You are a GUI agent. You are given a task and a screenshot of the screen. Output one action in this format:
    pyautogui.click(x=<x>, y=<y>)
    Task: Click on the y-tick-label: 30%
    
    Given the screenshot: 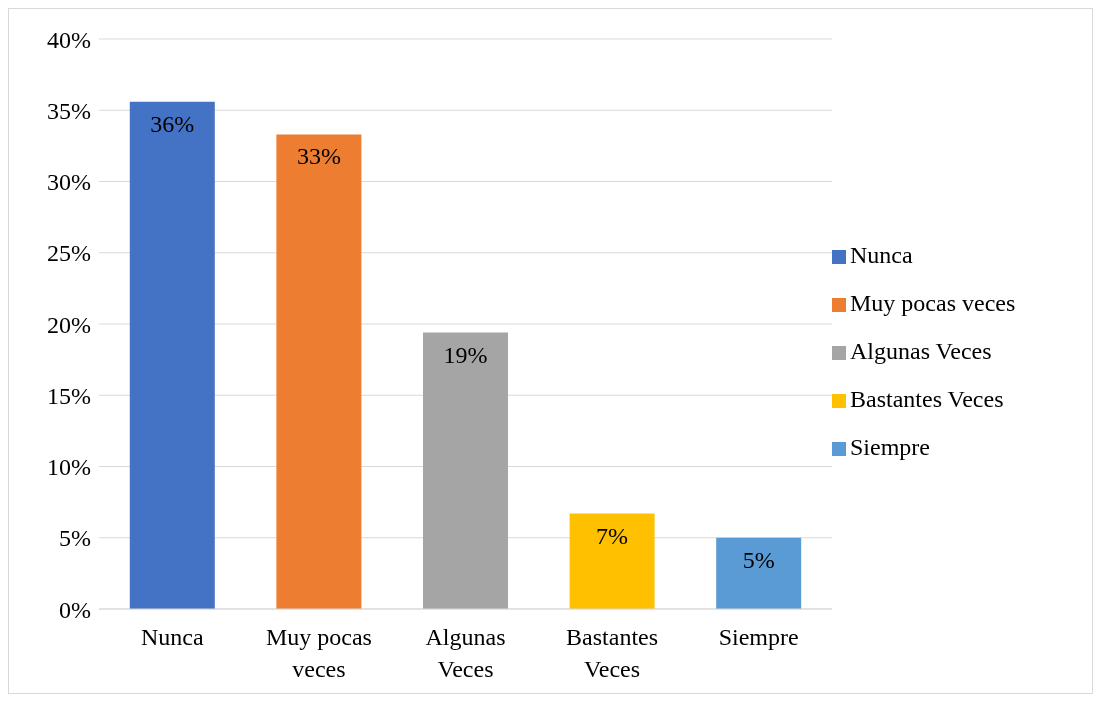 What is the action you would take?
    pyautogui.click(x=69, y=182)
    